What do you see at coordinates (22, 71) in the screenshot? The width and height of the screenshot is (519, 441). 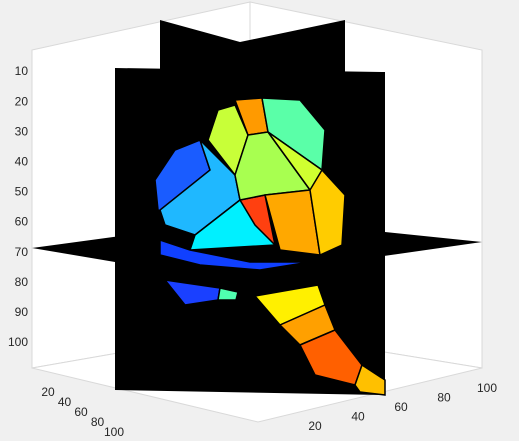 I see `tick-label: 10` at bounding box center [22, 71].